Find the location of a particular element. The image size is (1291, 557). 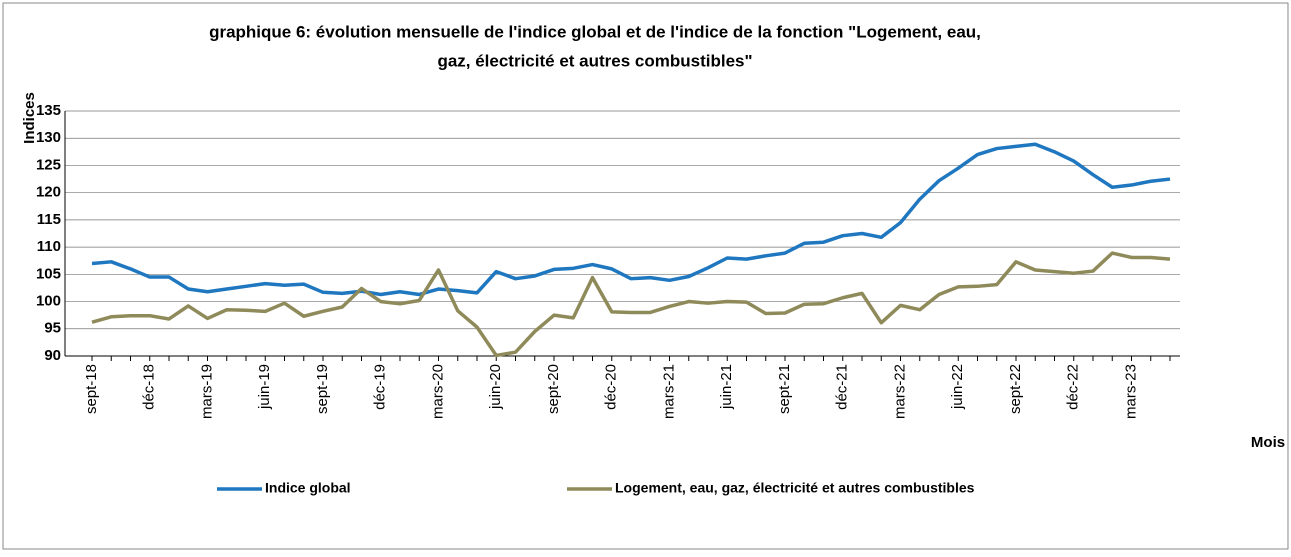

x-tick-label: déc-20 is located at coordinates (611, 387).